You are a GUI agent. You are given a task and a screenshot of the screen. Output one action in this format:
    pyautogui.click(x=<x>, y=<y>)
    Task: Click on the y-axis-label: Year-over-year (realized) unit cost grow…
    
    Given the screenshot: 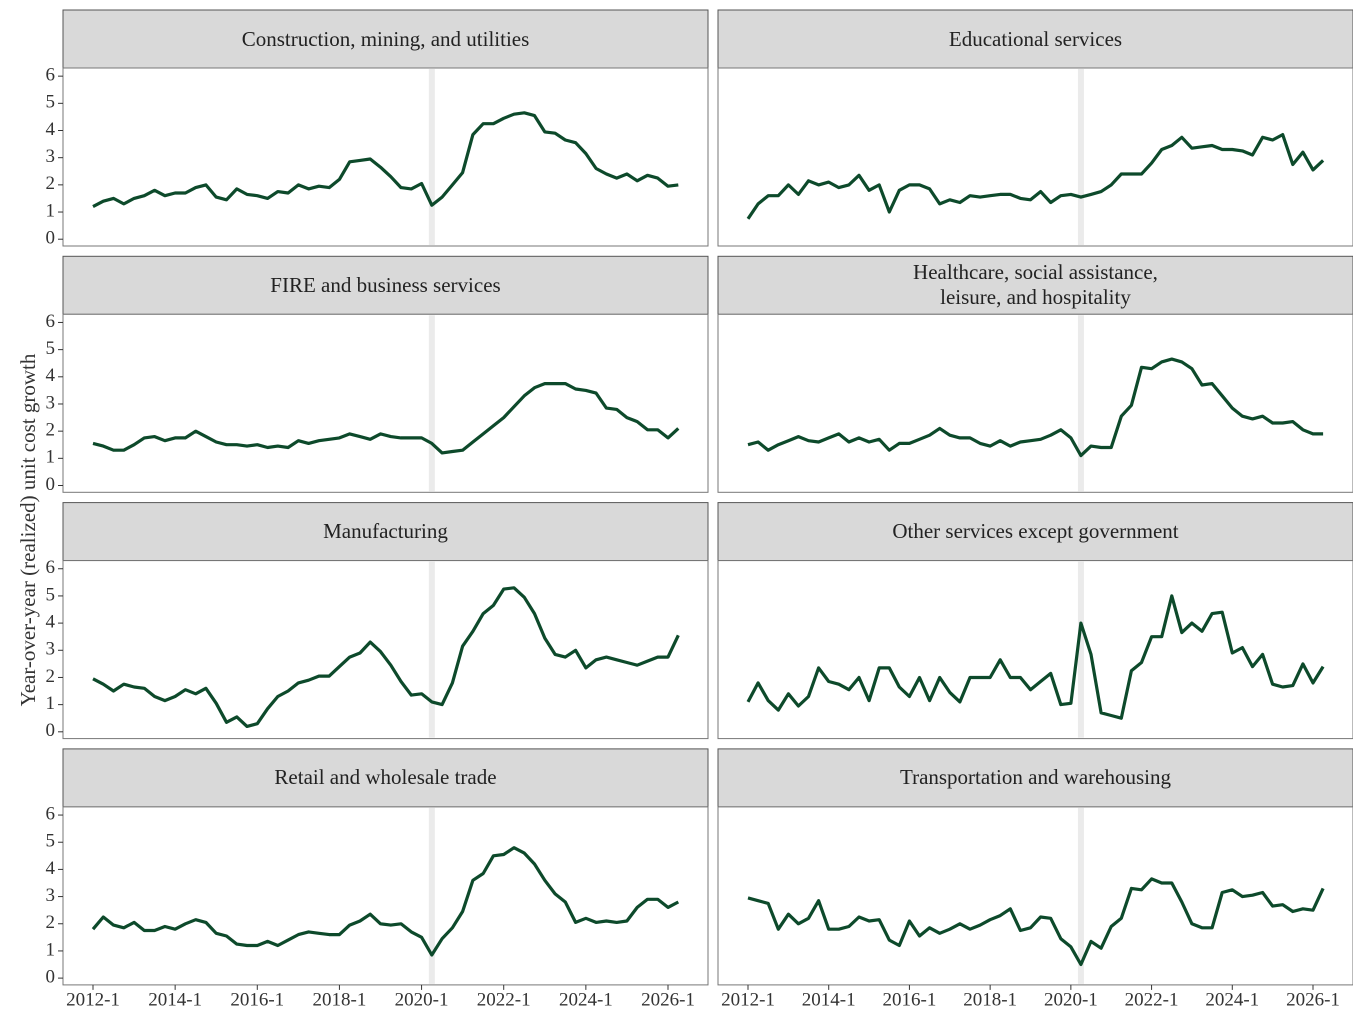 What is the action you would take?
    pyautogui.click(x=28, y=529)
    